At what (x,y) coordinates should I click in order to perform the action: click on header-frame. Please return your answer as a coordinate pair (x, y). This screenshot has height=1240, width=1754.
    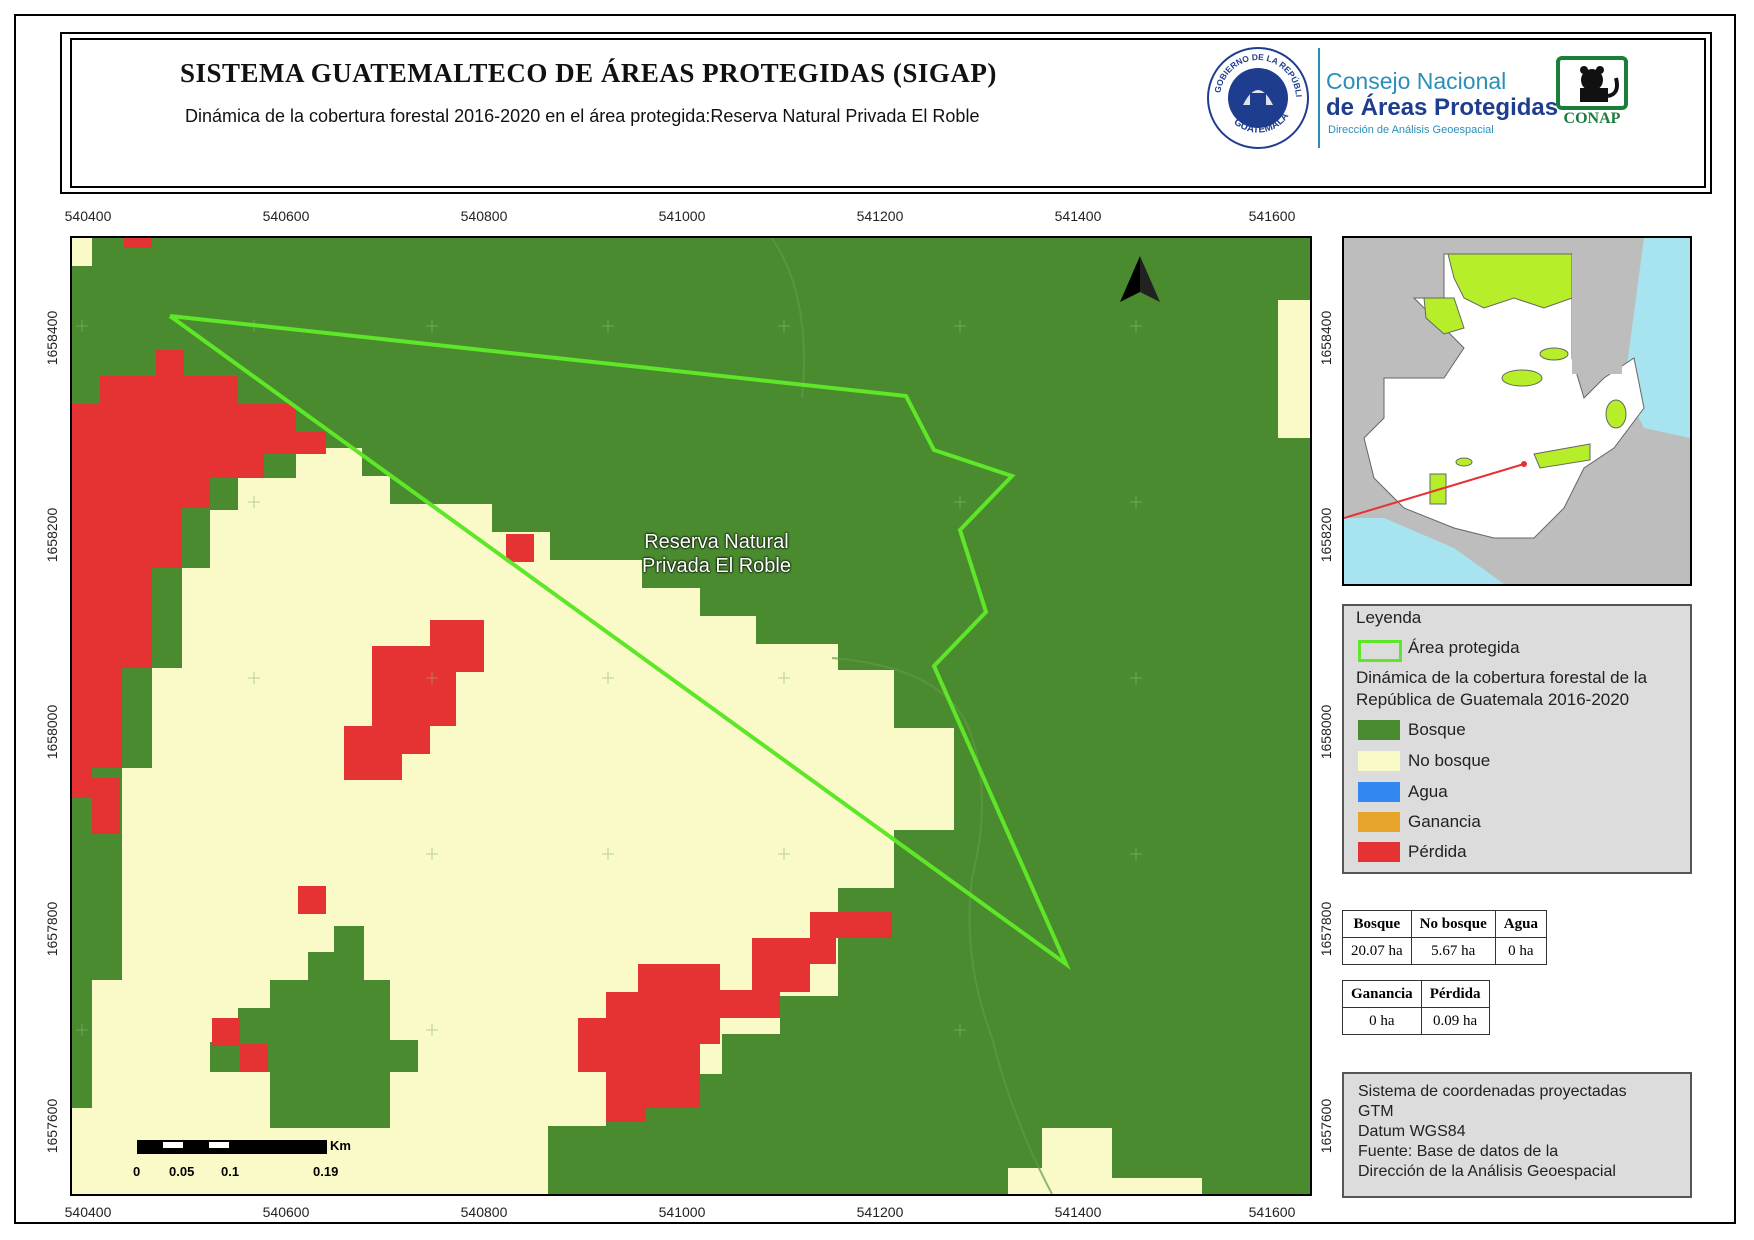
    Looking at the image, I should click on (886, 113).